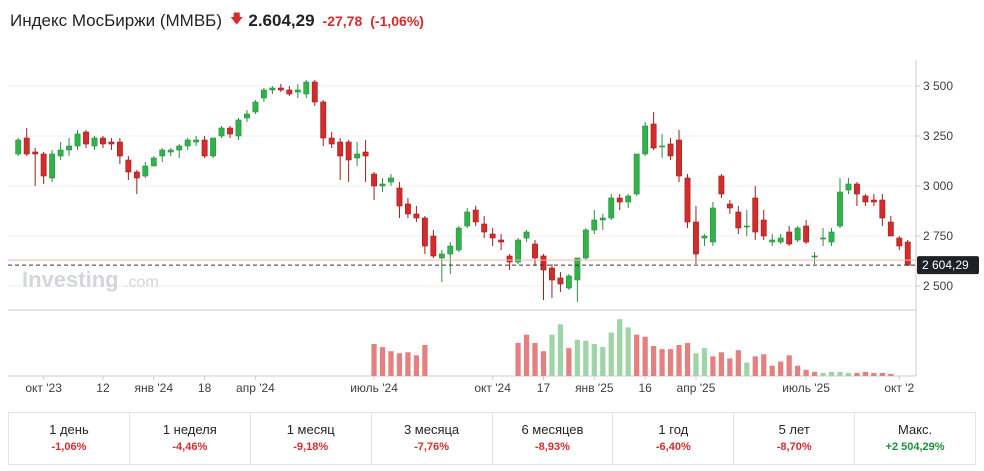  What do you see at coordinates (915, 438) in the screenshot?
I see `period-cell: Макс. +2 504,29%` at bounding box center [915, 438].